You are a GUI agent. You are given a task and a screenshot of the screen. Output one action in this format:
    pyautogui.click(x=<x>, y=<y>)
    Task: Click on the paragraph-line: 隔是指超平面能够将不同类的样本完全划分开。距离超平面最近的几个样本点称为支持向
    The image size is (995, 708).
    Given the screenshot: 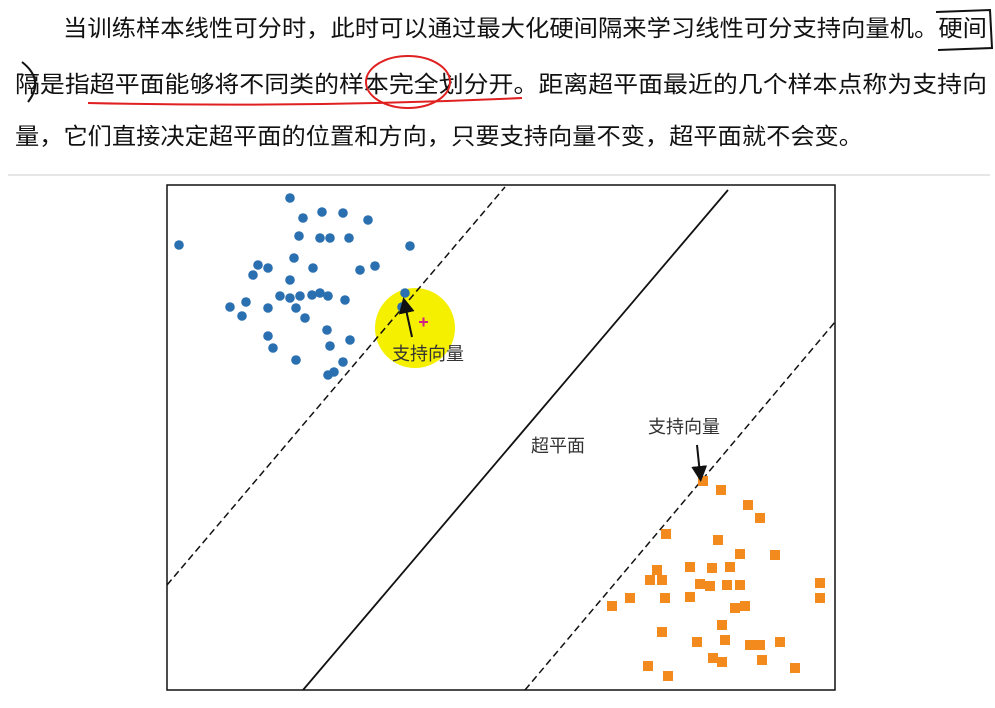 What is the action you would take?
    pyautogui.click(x=501, y=85)
    